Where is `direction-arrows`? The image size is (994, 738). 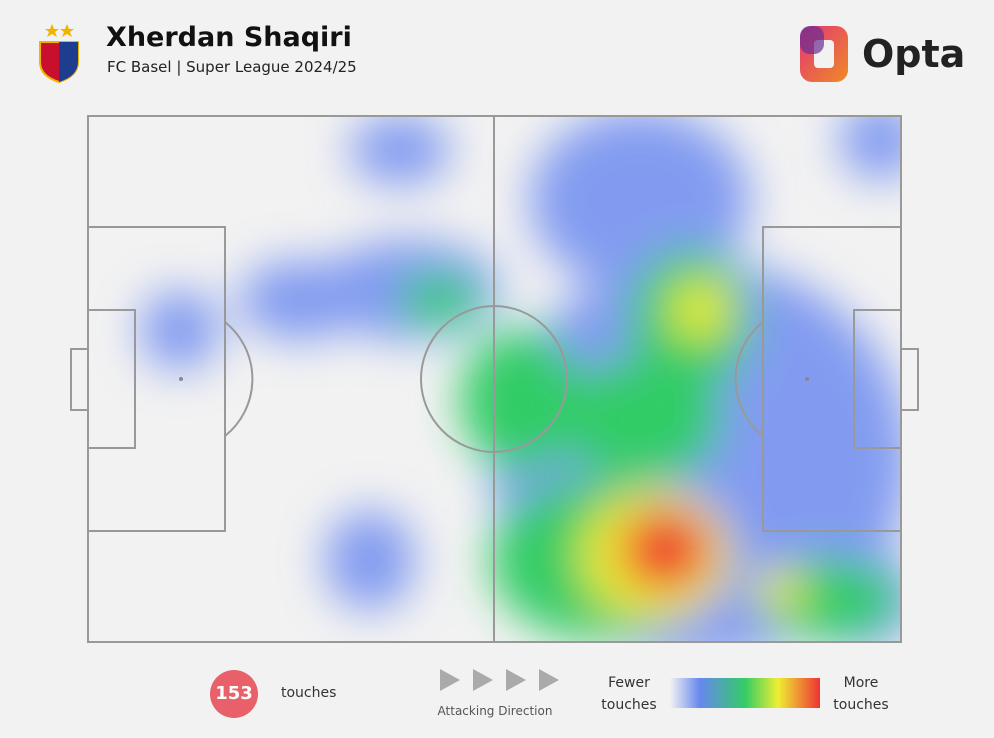 direction-arrows is located at coordinates (499, 680).